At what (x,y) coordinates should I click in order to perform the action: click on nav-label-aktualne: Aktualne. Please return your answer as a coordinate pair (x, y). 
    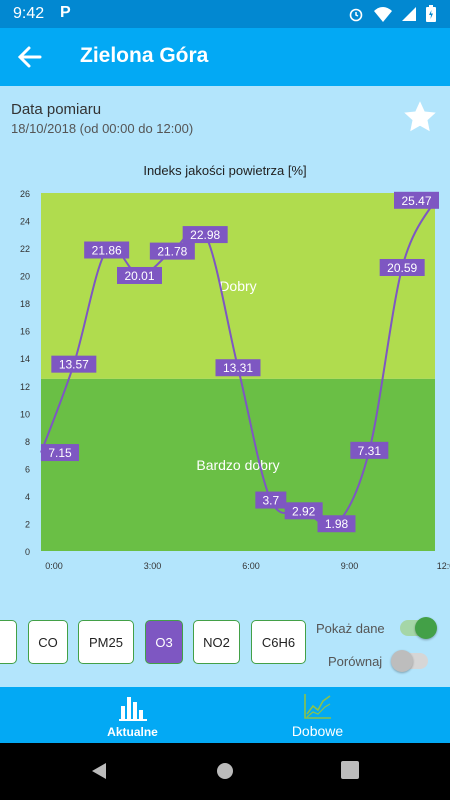
    Looking at the image, I should click on (132, 732).